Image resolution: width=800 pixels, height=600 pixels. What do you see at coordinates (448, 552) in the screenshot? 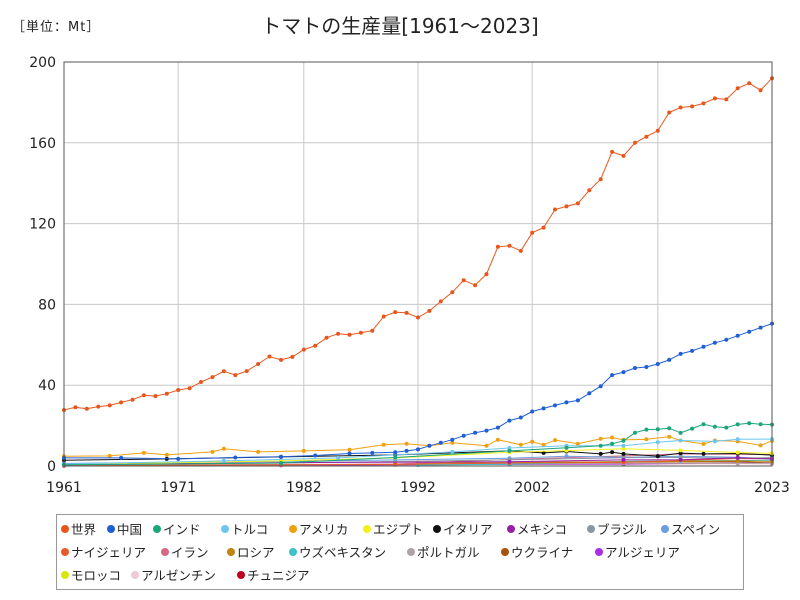
I see `legend-label: ポルトガル` at bounding box center [448, 552].